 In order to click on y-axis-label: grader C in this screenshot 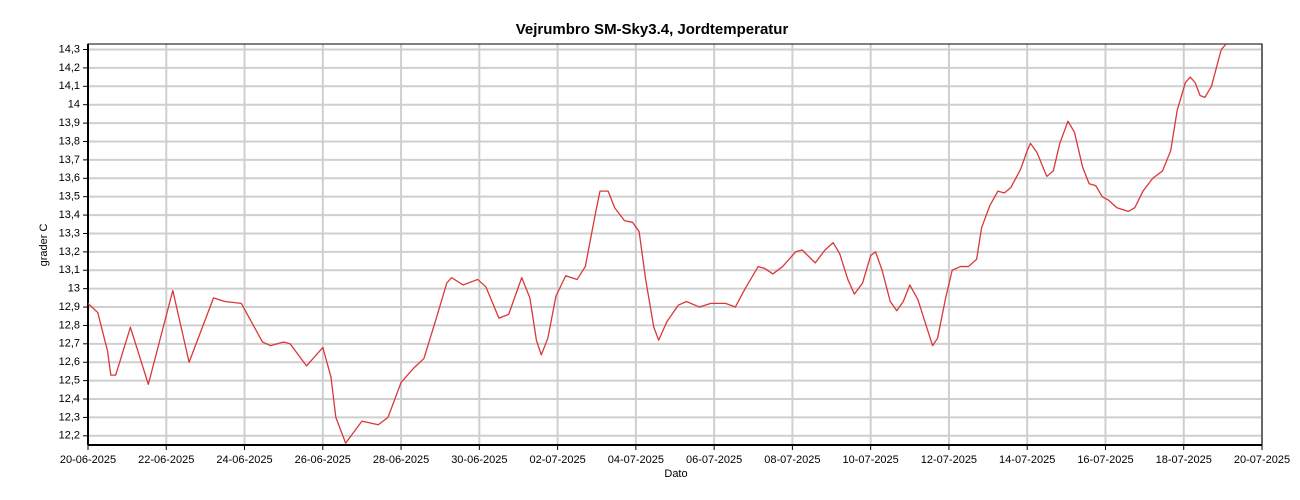, I will do `click(44, 245)`.